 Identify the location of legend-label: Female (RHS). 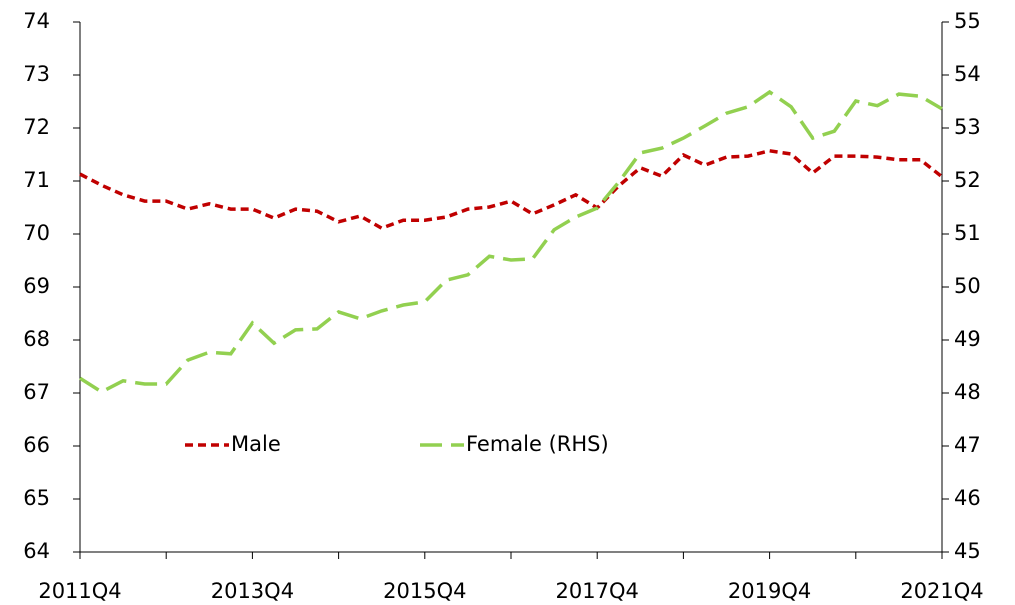
(537, 444).